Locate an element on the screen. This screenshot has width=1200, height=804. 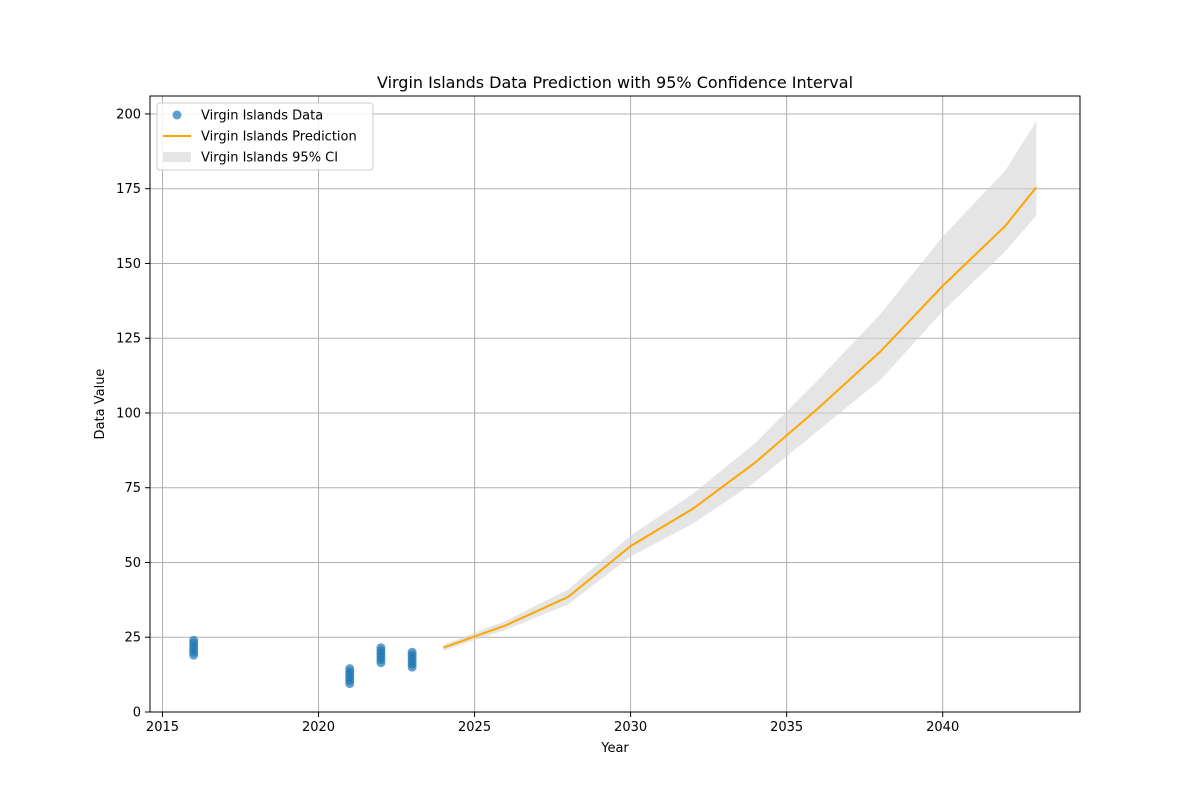
x-tick-label: 2025 is located at coordinates (474, 727).